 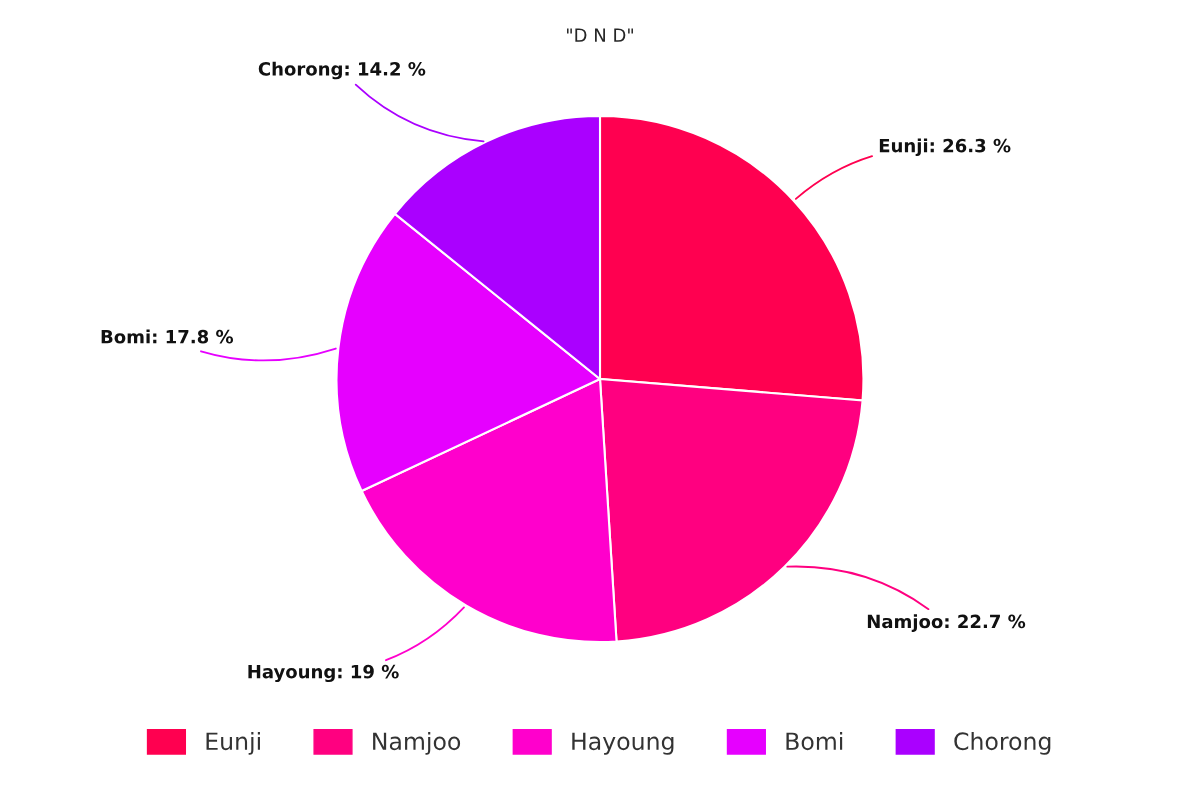 What do you see at coordinates (1002, 743) in the screenshot?
I see `legend-label: Chorong` at bounding box center [1002, 743].